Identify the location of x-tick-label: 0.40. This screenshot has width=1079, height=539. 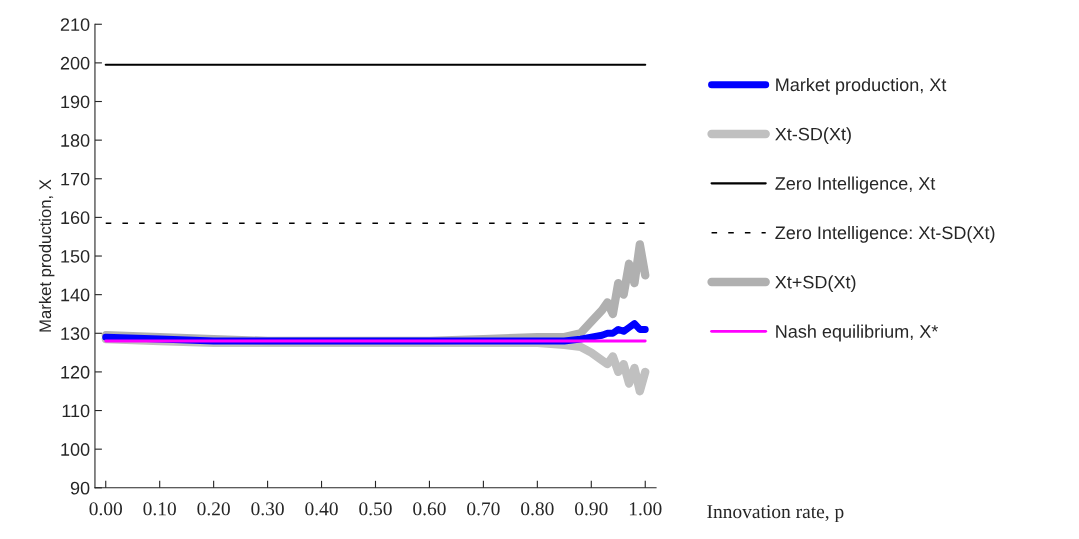
(321, 509).